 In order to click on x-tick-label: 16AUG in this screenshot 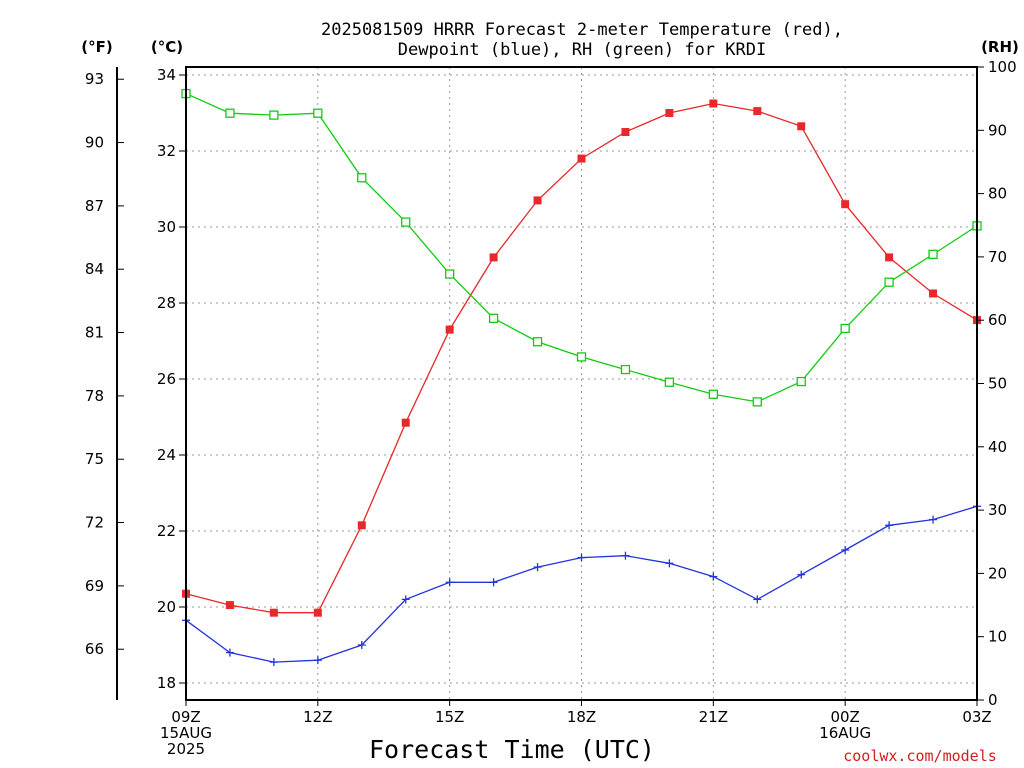, I will do `click(845, 733)`.